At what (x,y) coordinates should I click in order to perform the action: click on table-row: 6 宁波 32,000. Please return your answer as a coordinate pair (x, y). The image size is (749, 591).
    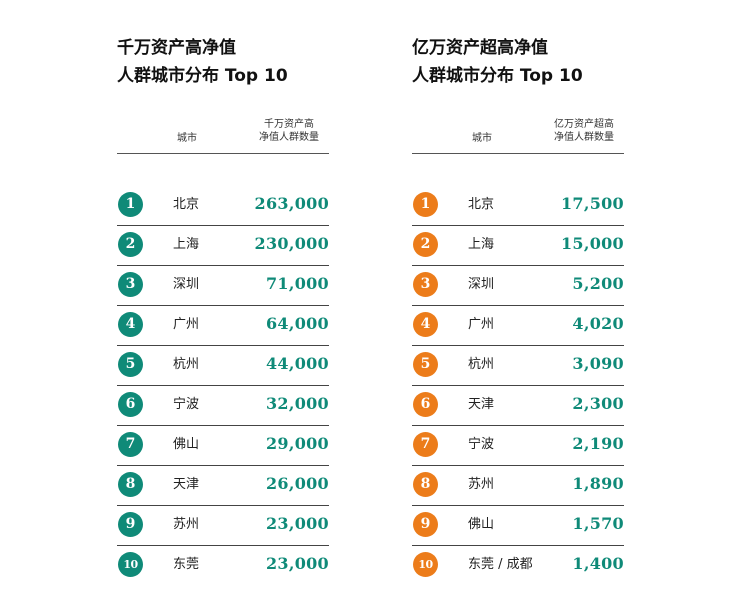
    Looking at the image, I should click on (223, 406).